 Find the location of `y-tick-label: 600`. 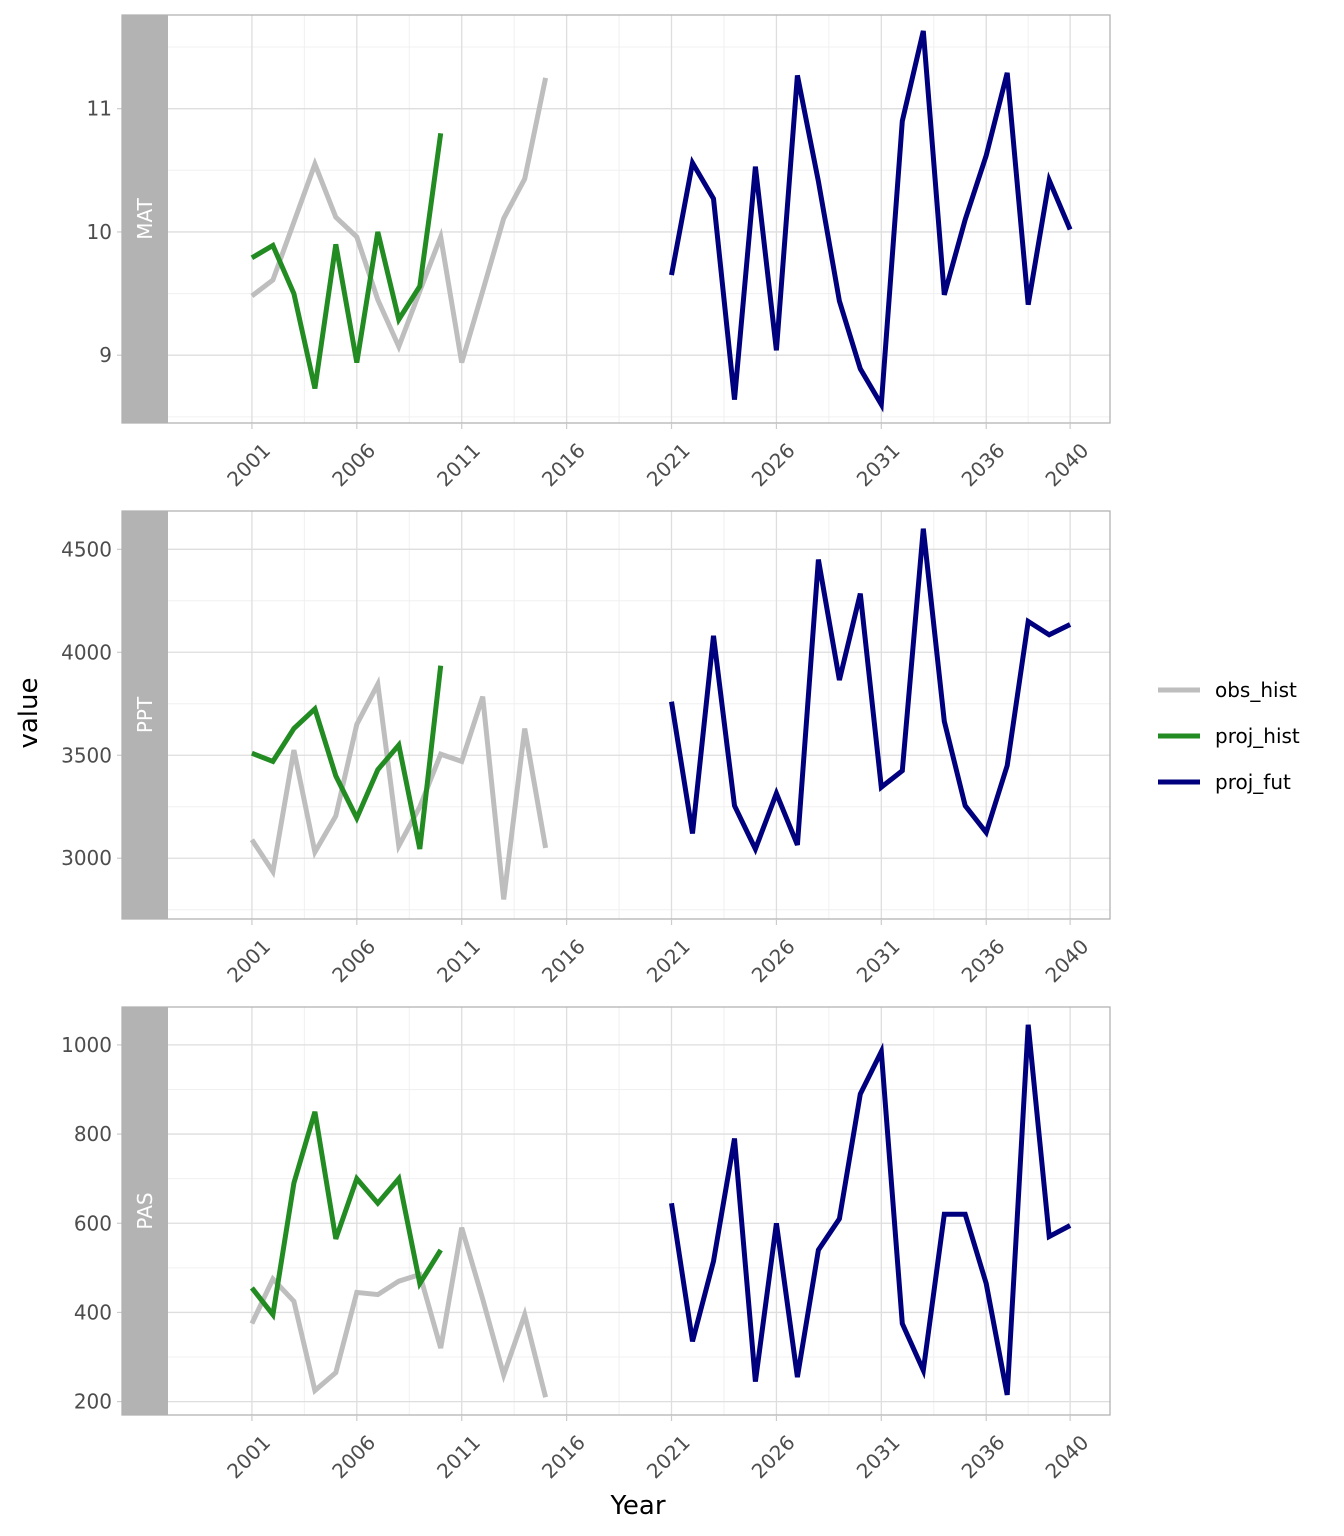

y-tick-label: 600 is located at coordinates (93, 1223).